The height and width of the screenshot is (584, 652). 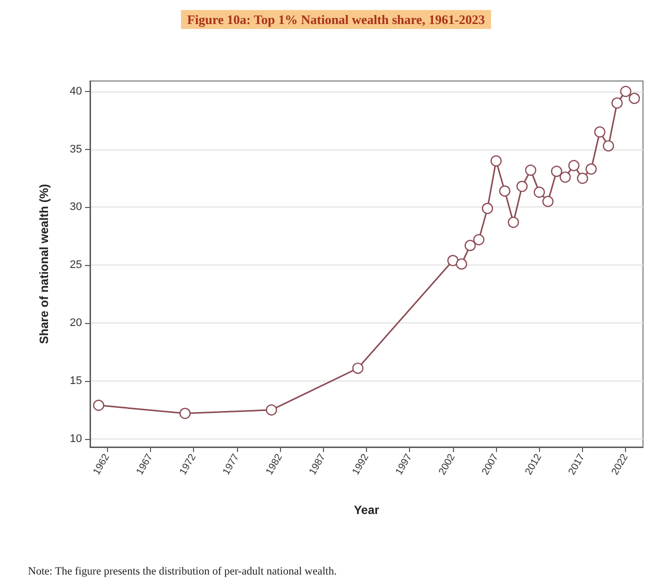 I want to click on text: Note: The figure presents the distribution of per-adult national wealth., so click(x=182, y=572).